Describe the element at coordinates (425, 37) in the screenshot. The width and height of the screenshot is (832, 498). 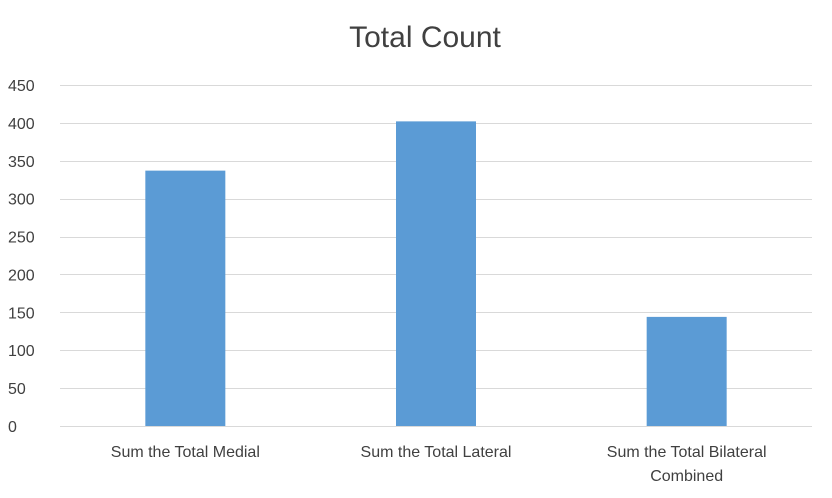
I see `chart-title: Total Count` at that location.